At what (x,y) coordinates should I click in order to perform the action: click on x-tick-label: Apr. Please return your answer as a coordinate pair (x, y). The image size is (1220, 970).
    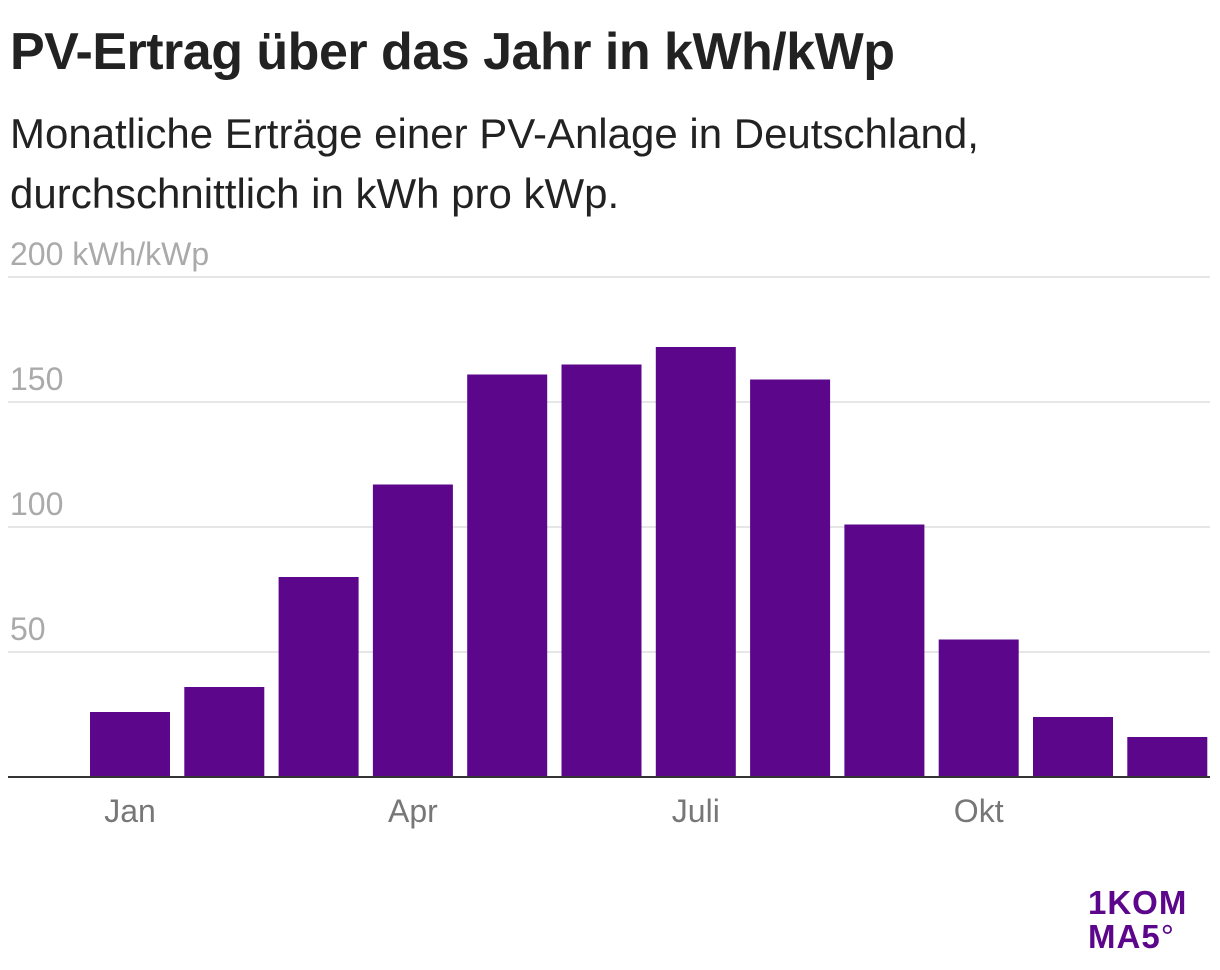
    Looking at the image, I should click on (413, 811).